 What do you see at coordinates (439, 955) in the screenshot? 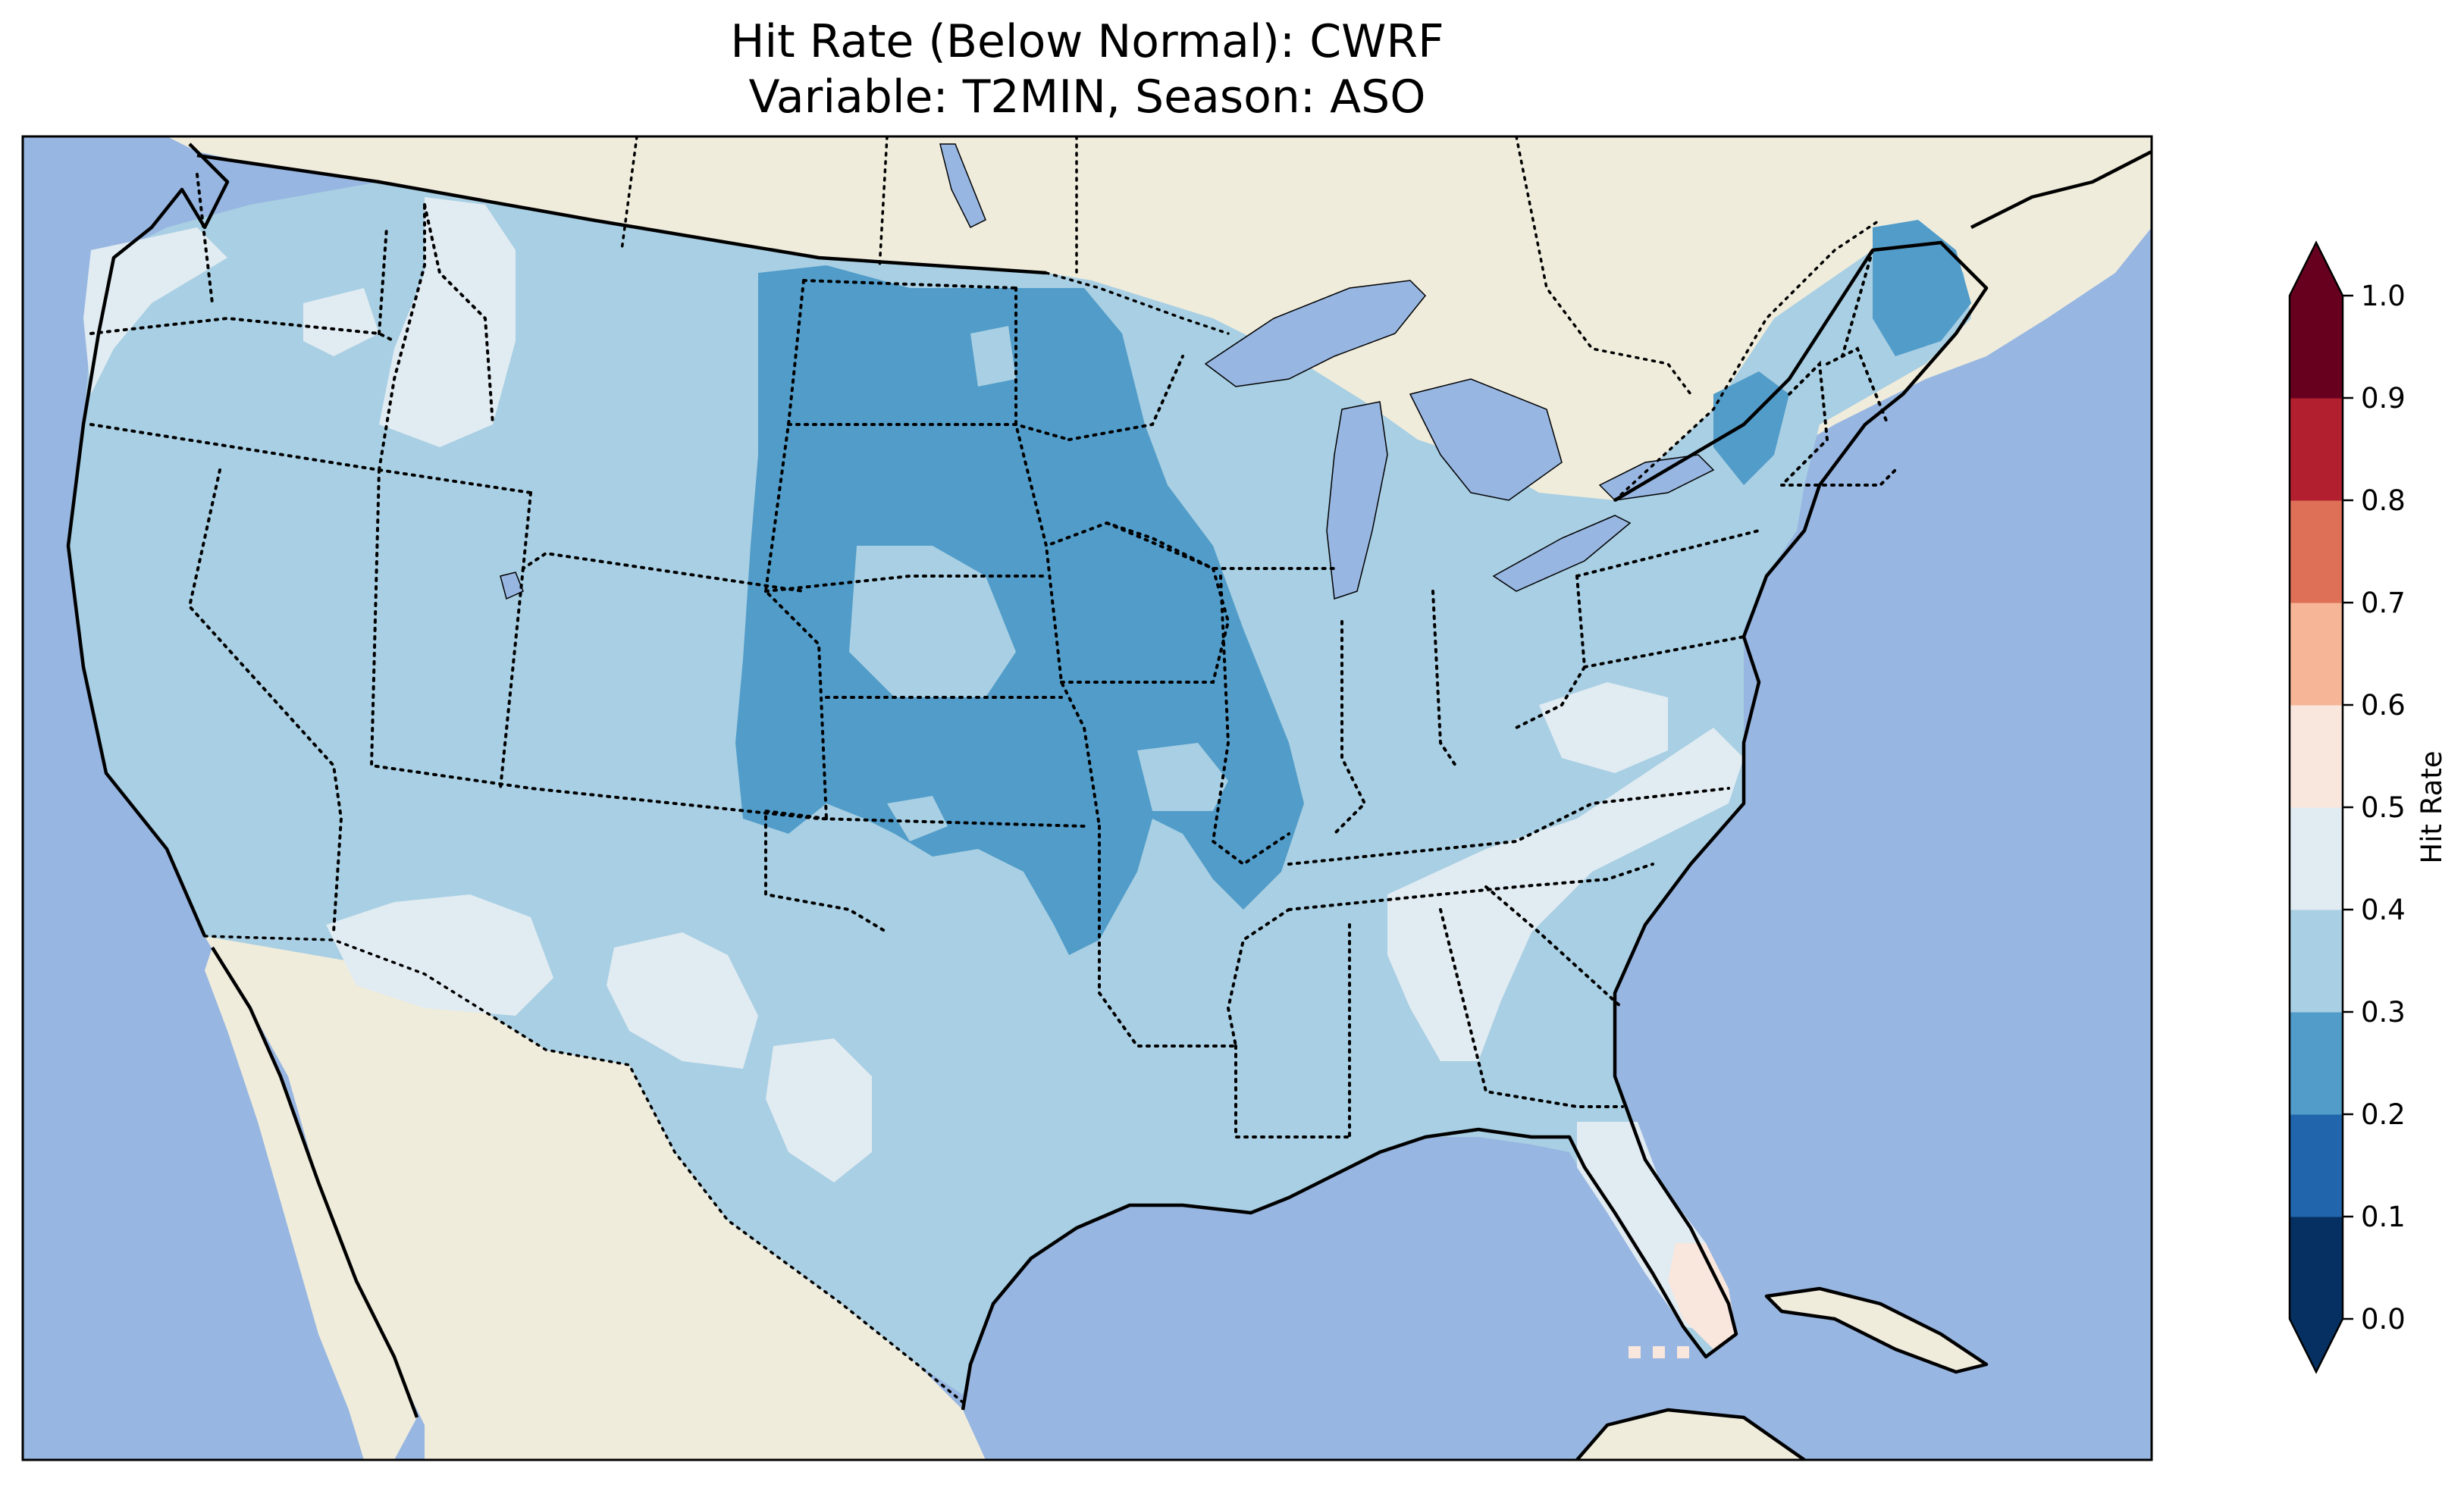
I see `field-az` at bounding box center [439, 955].